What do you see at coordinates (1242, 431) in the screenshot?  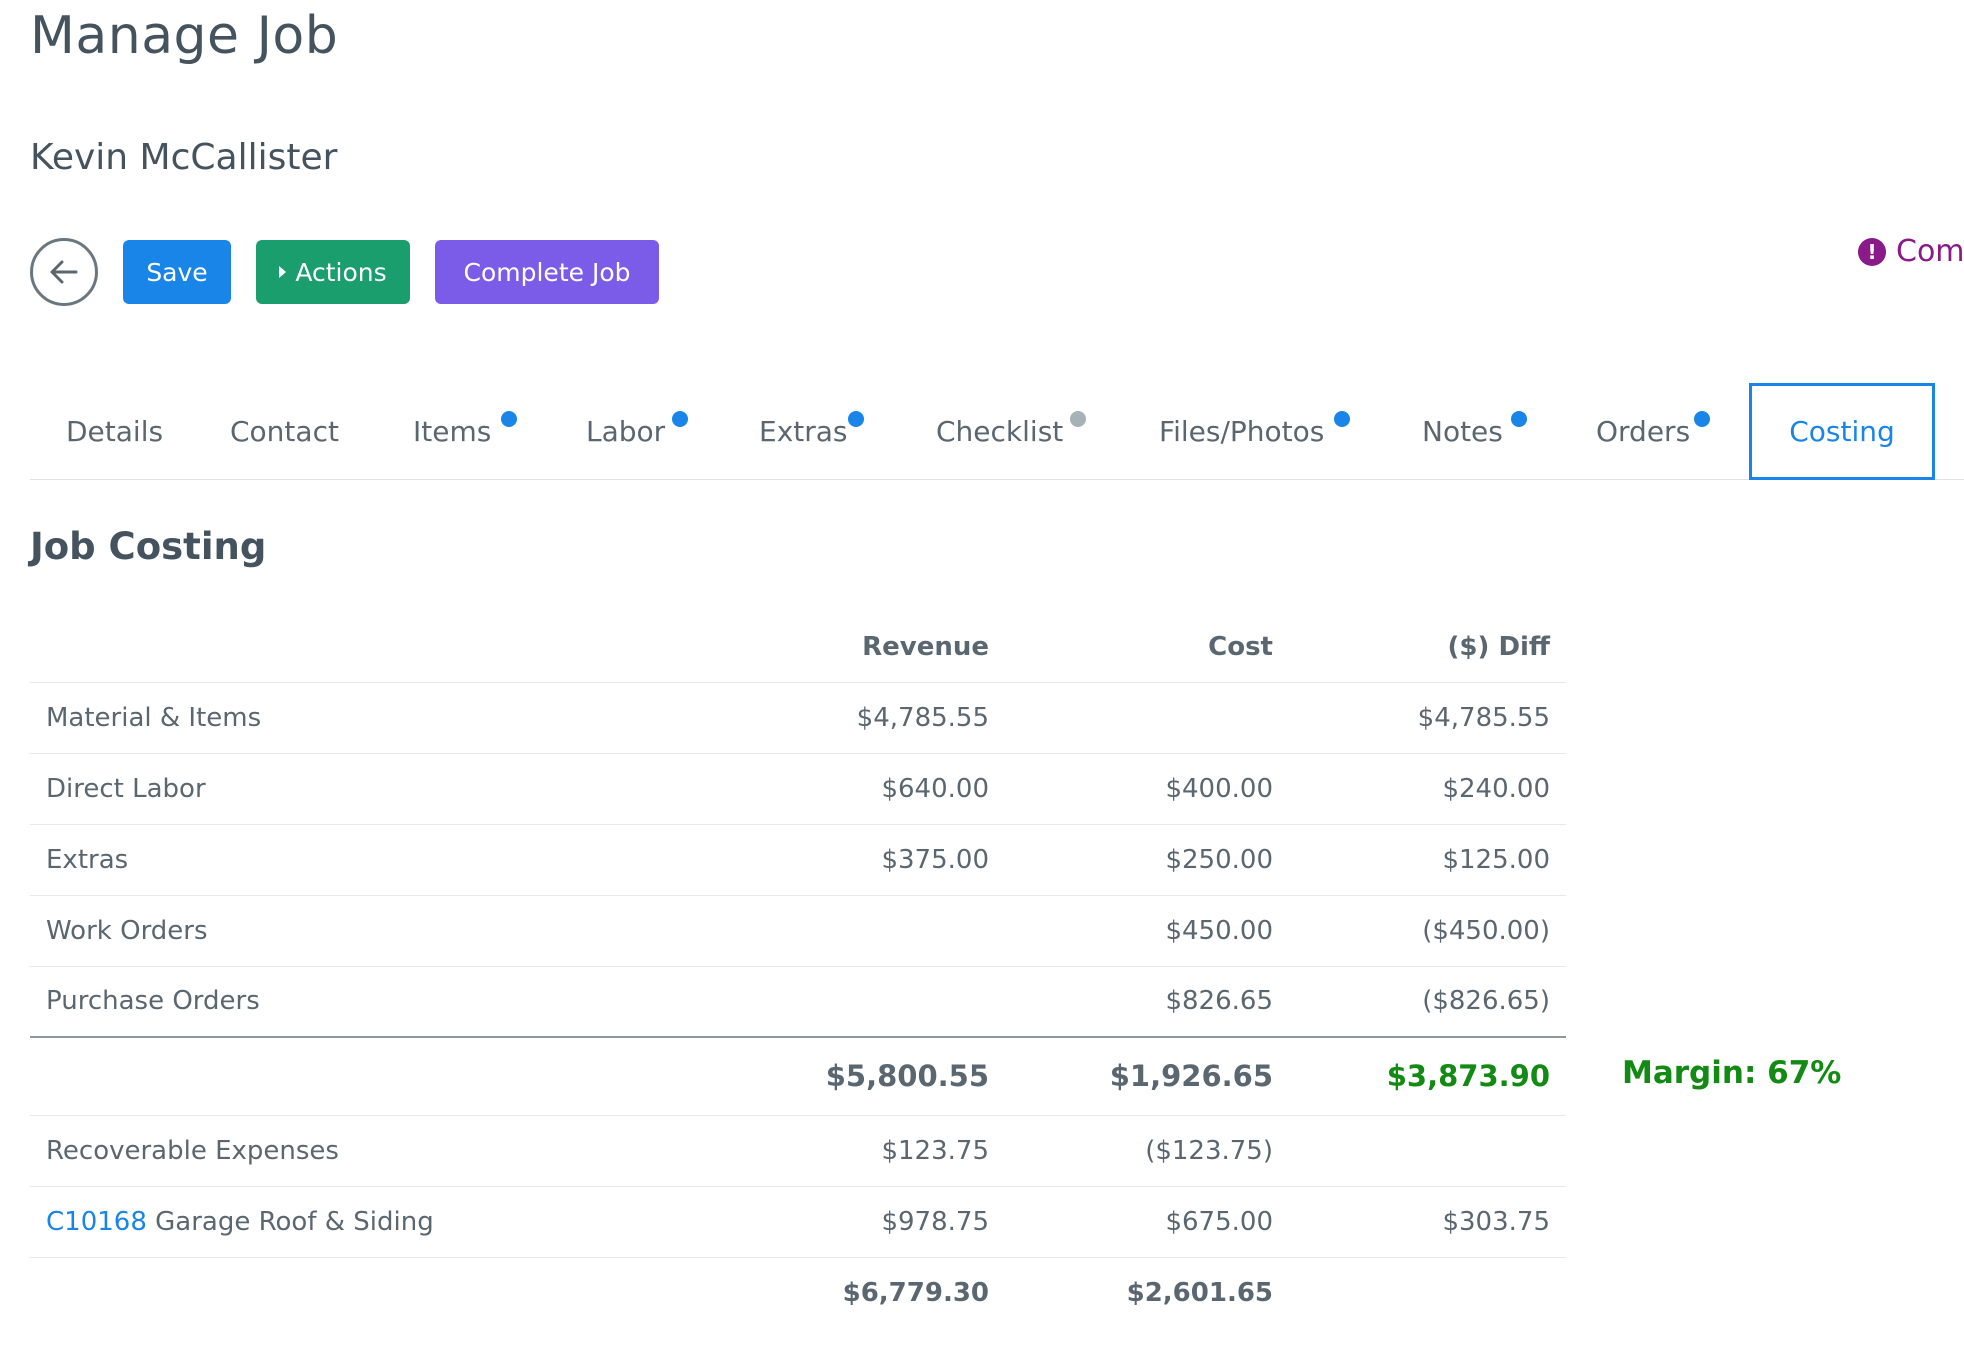 I see `tab-label: Files/Photos` at bounding box center [1242, 431].